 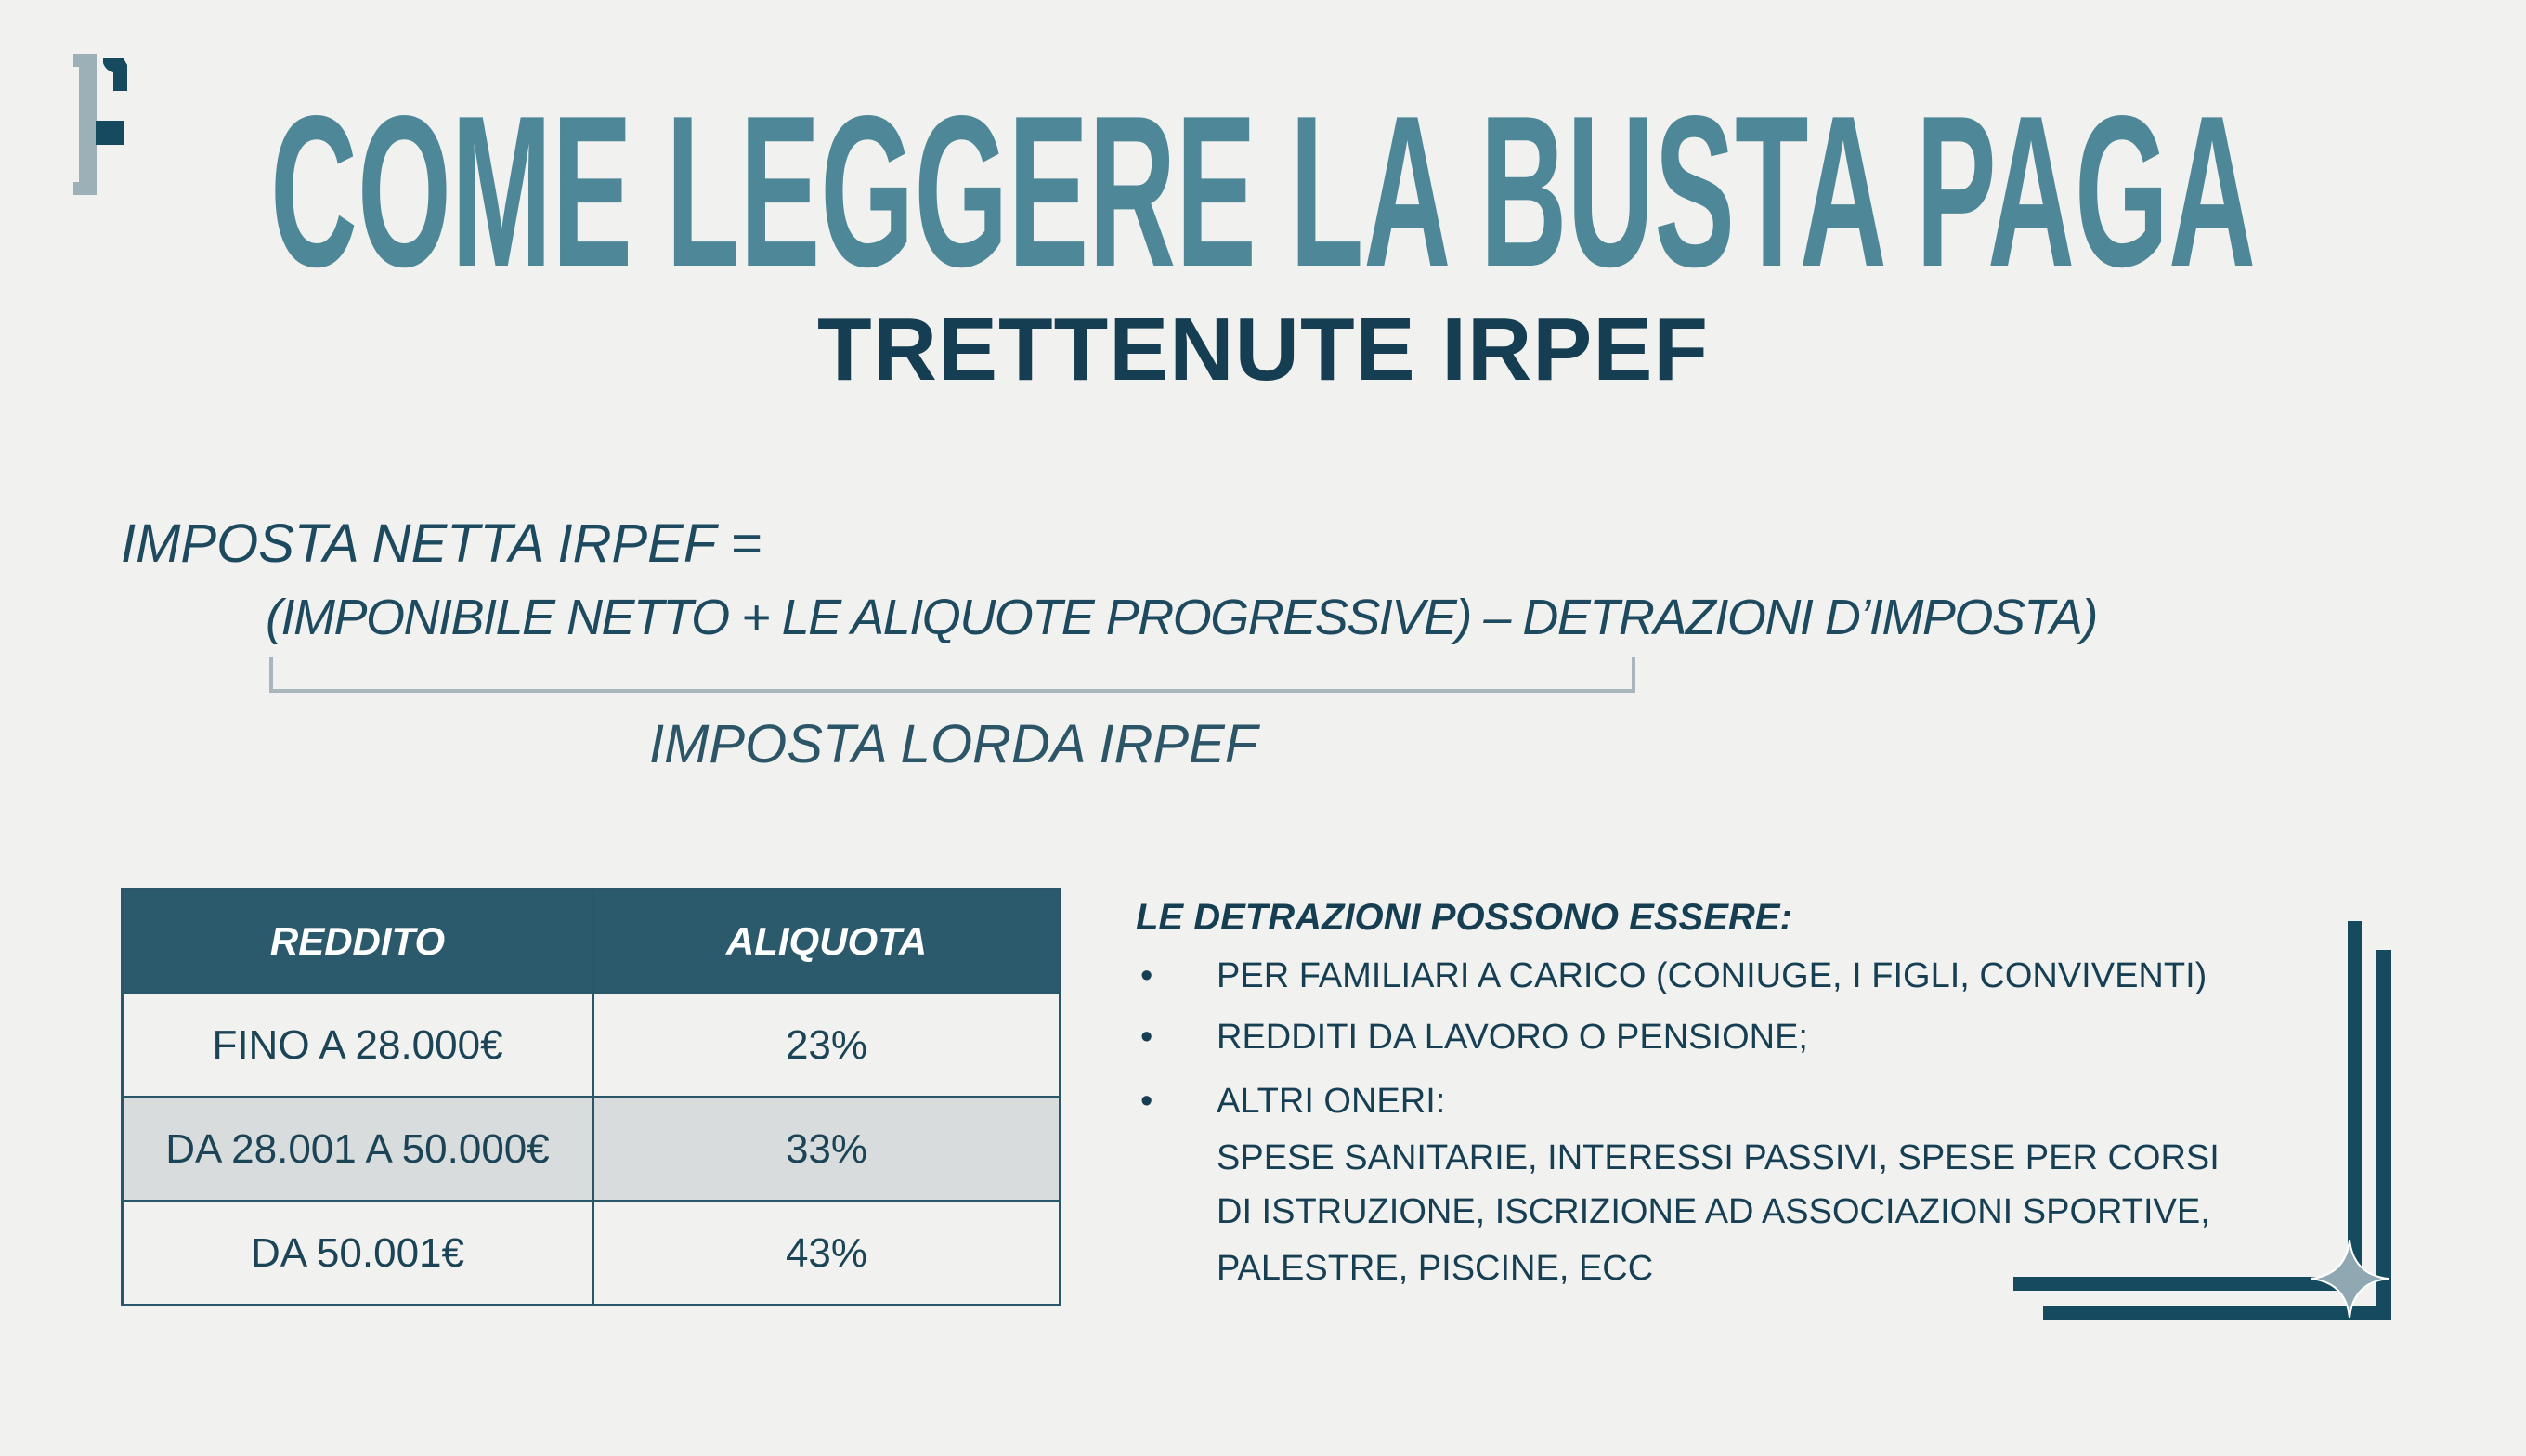 What do you see at coordinates (1512, 1037) in the screenshot?
I see `list-item: REDDITI DA LAVORO O PENSIONE;` at bounding box center [1512, 1037].